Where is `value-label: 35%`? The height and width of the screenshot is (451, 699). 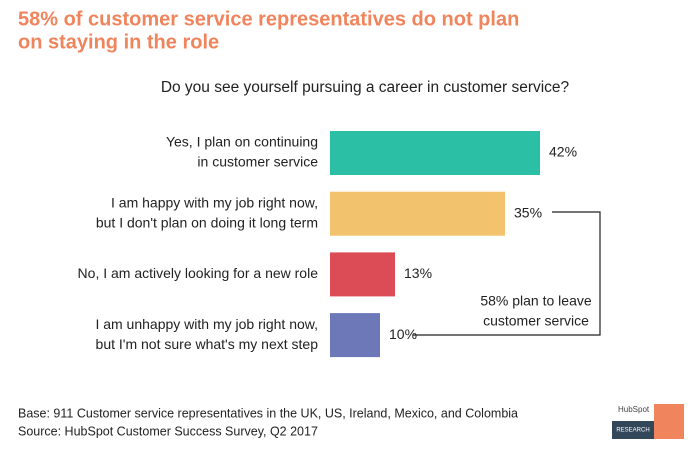 value-label: 35% is located at coordinates (528, 212).